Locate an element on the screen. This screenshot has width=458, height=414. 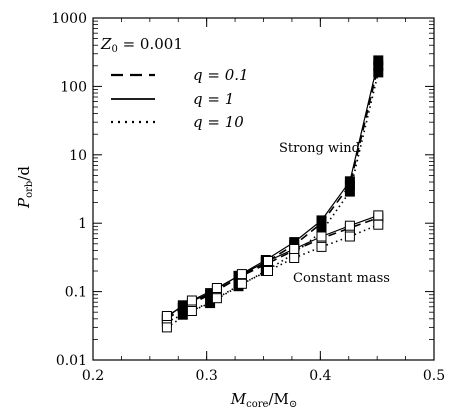
y-label-sub: orb is located at coordinates (29, 189).